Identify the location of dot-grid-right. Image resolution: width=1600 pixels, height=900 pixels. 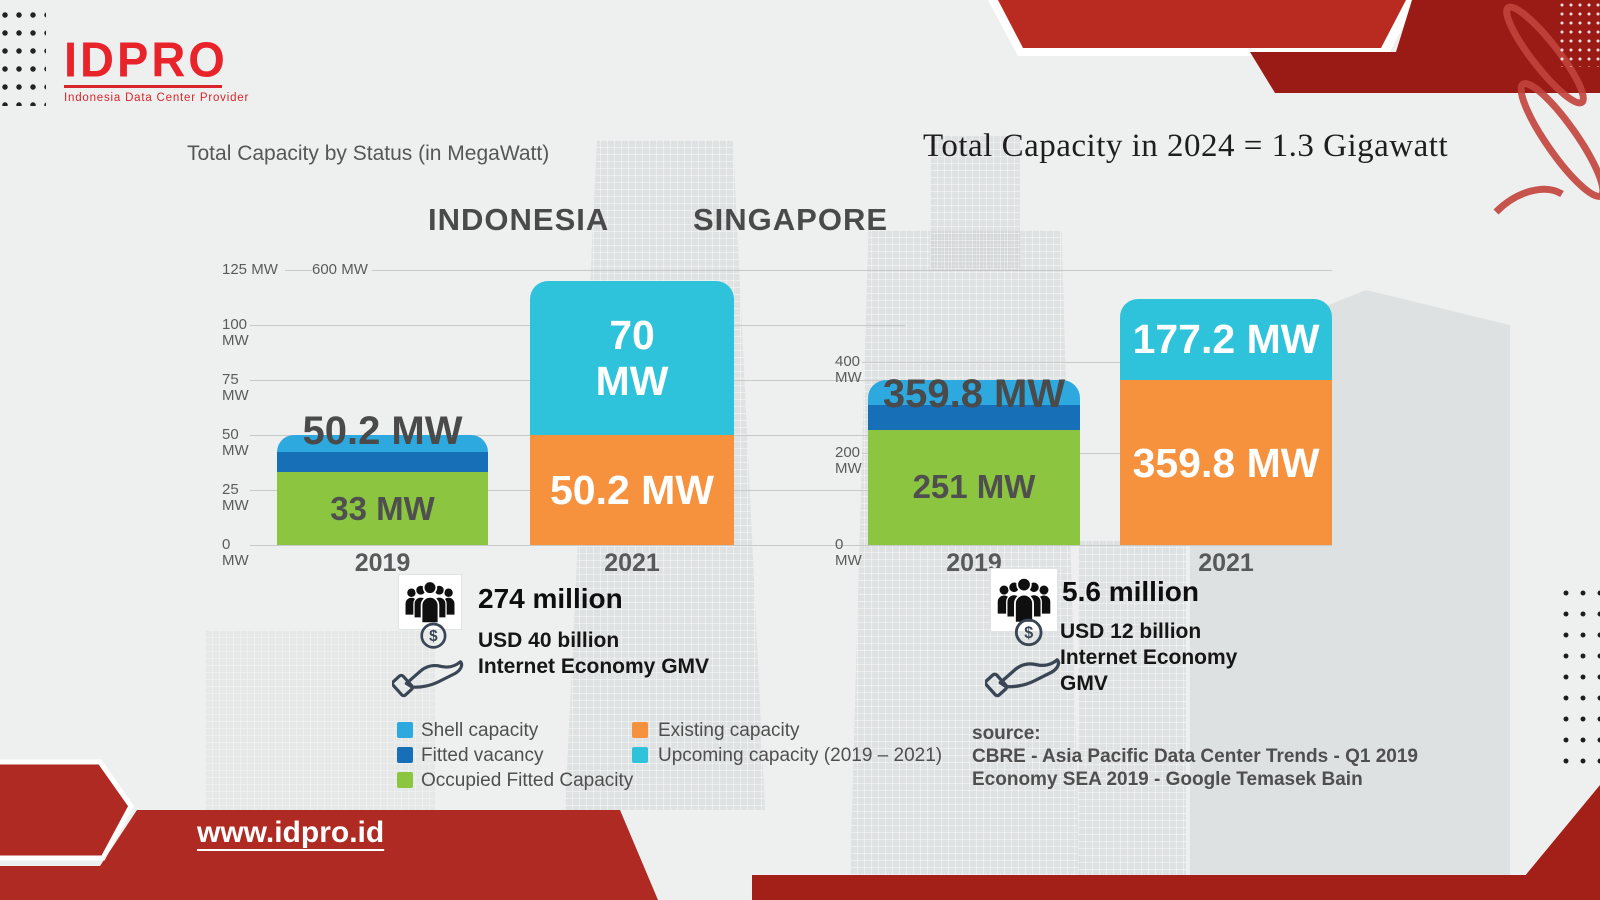
(1581, 683).